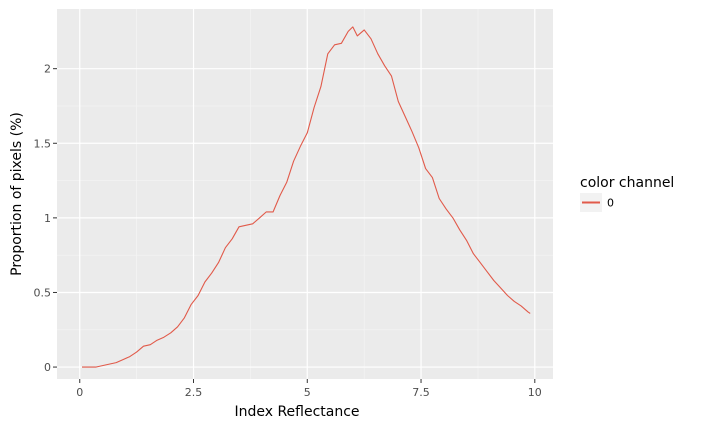 The image size is (710, 430). I want to click on y-tick-label: 2, so click(47, 69).